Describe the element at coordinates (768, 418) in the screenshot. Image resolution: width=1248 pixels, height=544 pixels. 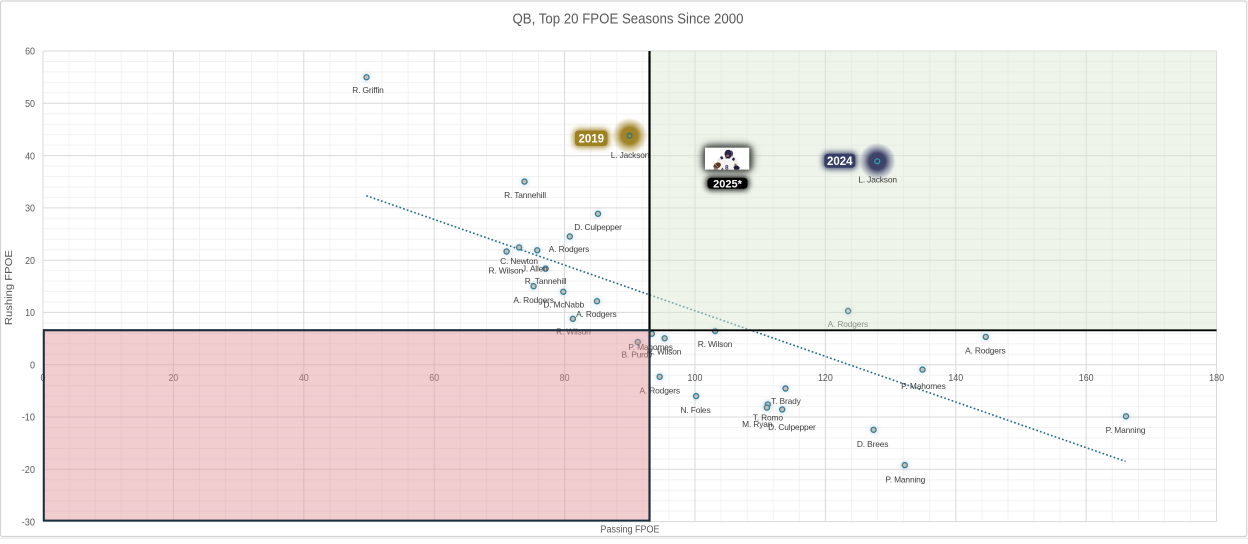
I see `svg-text: T. Romo` at that location.